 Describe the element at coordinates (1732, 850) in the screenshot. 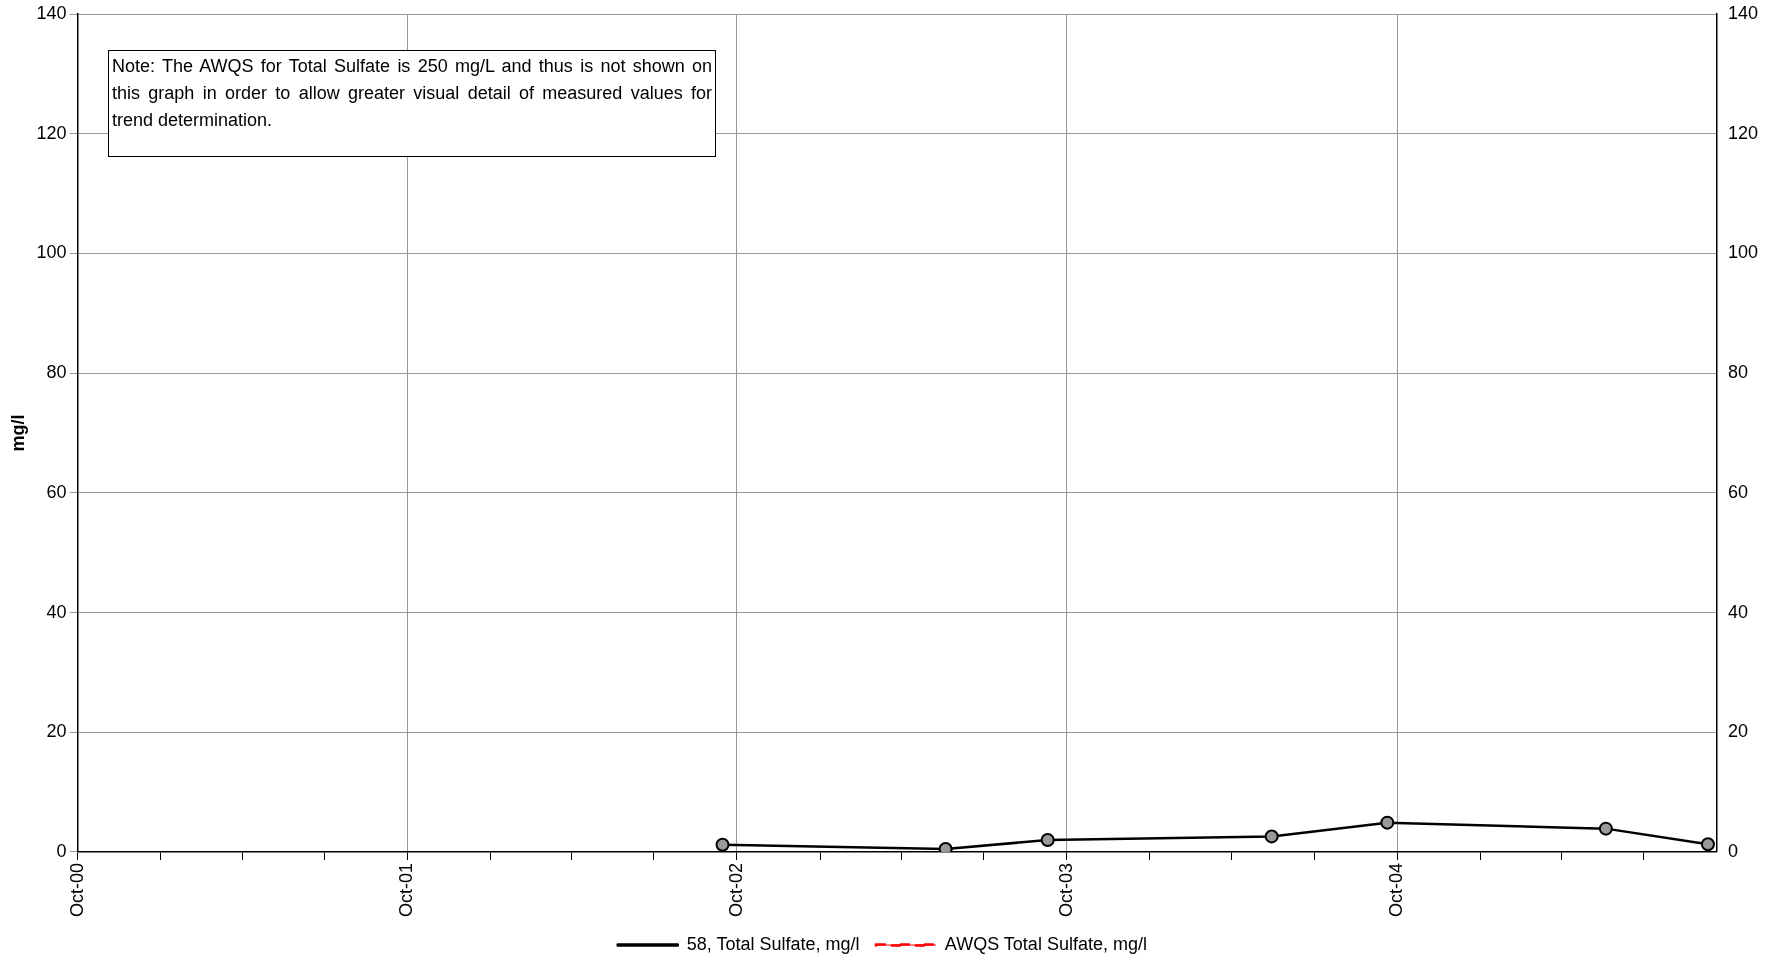

I see `y2-tick-label: 0` at that location.